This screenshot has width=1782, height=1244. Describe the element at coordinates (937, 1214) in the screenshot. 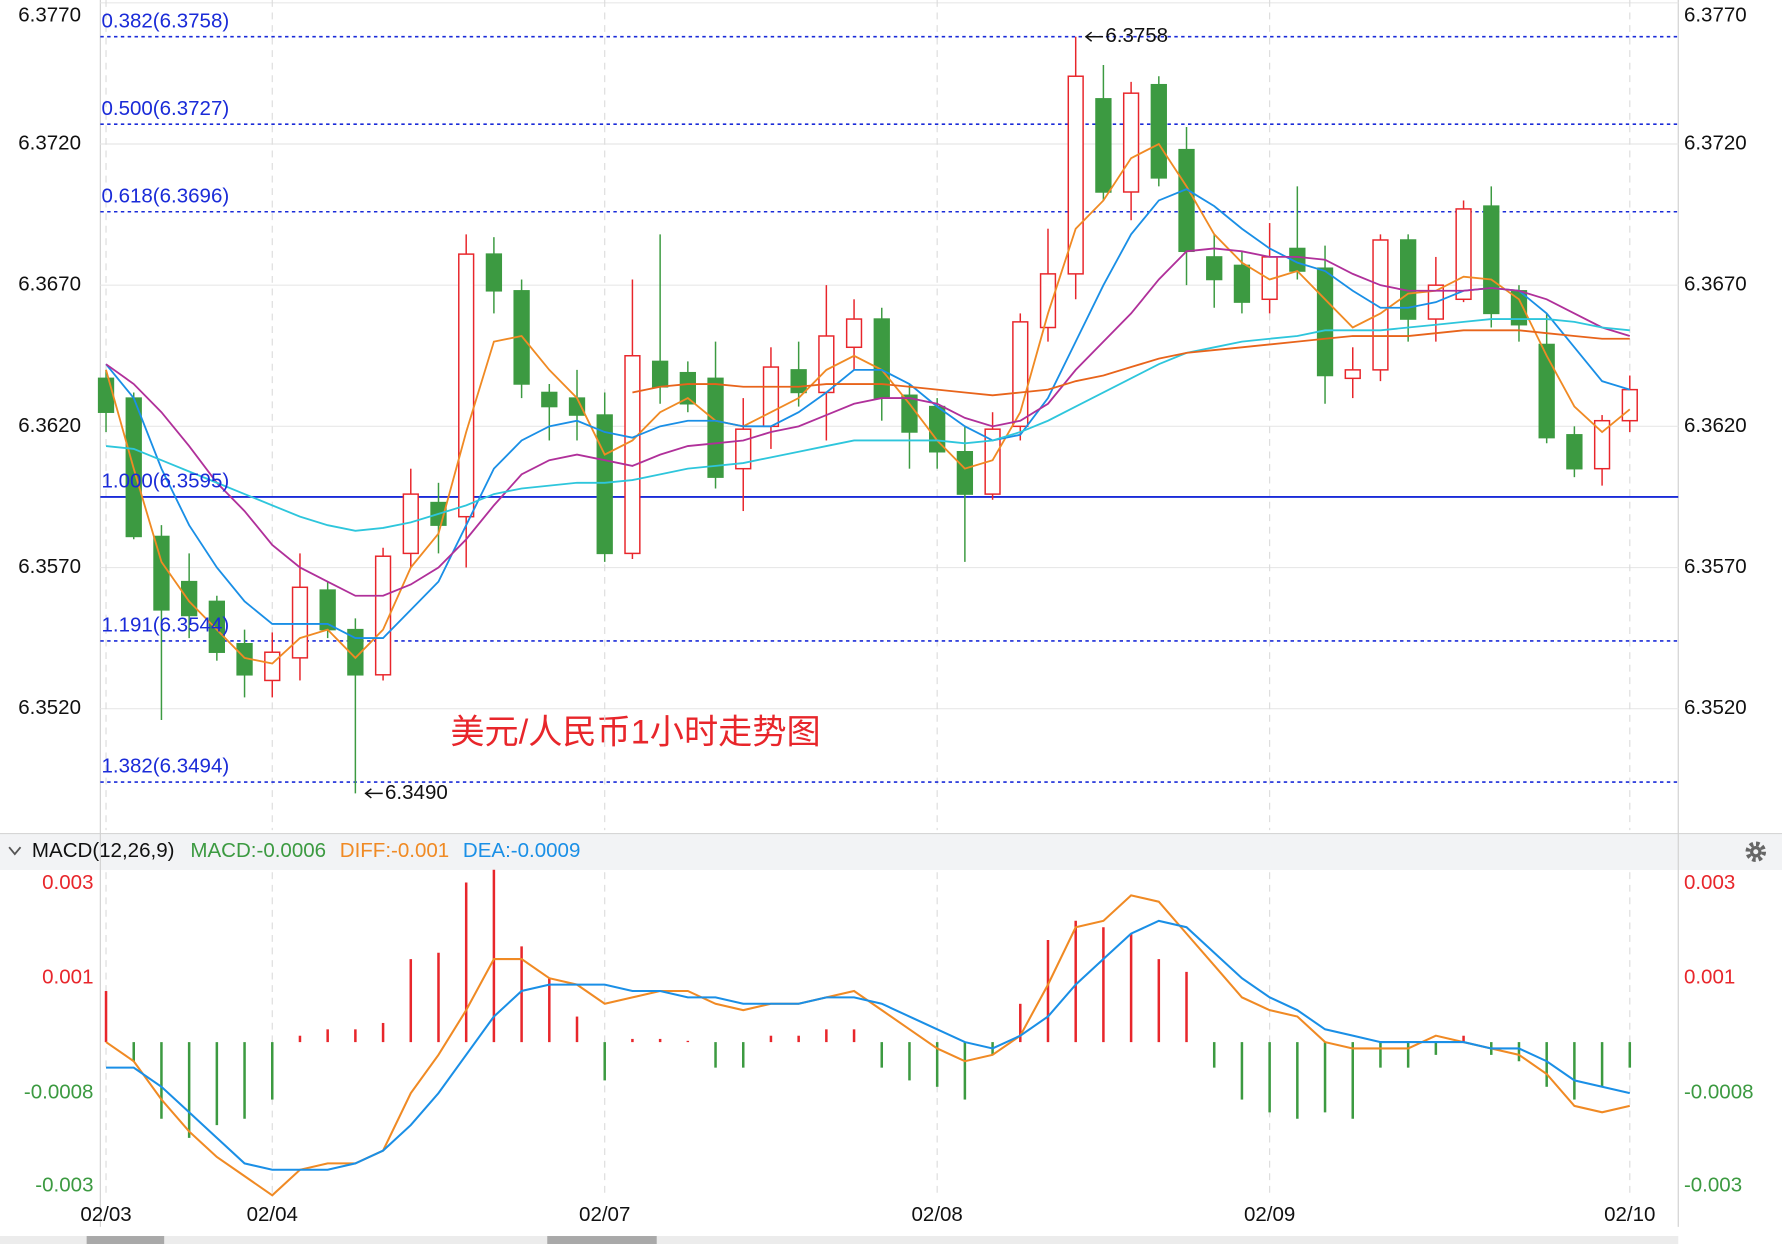

I see `x-tick-label: 02/08` at that location.